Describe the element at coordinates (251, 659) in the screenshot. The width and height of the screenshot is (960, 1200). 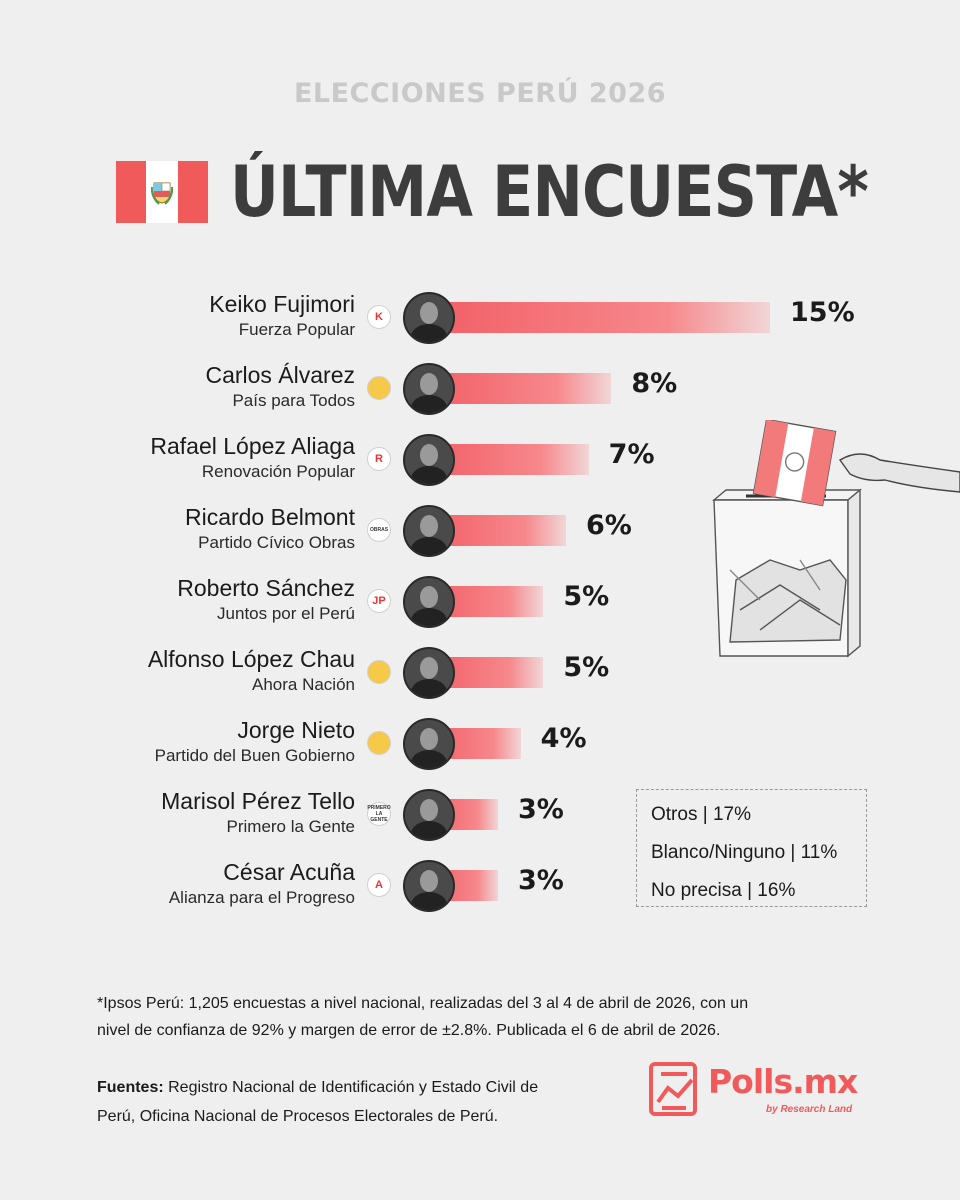
I see `candidate-name: Alfonso López Chau` at that location.